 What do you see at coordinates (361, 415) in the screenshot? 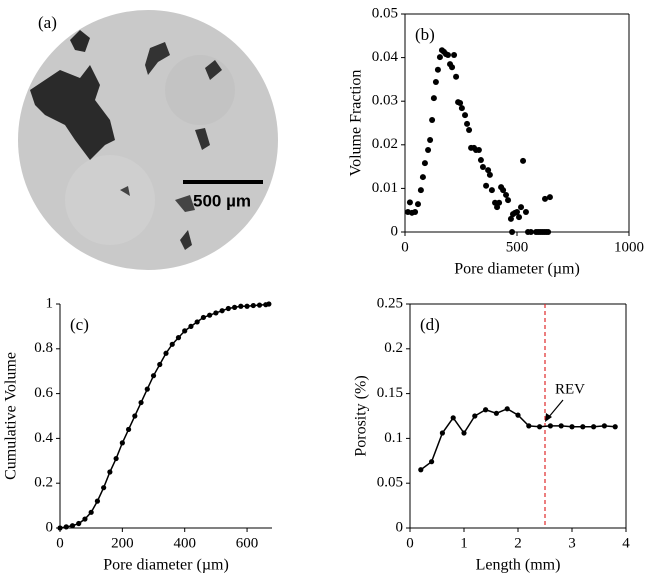
I see `y-axis-label: Porosity (%)` at bounding box center [361, 415].